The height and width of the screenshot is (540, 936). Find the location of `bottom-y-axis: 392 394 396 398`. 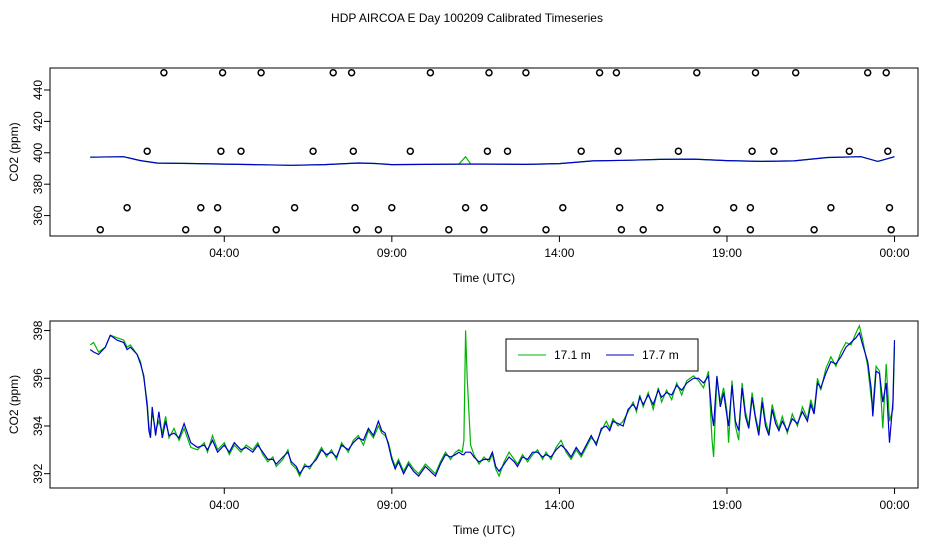

bottom-y-axis: 392 394 396 398 is located at coordinates (40, 402).